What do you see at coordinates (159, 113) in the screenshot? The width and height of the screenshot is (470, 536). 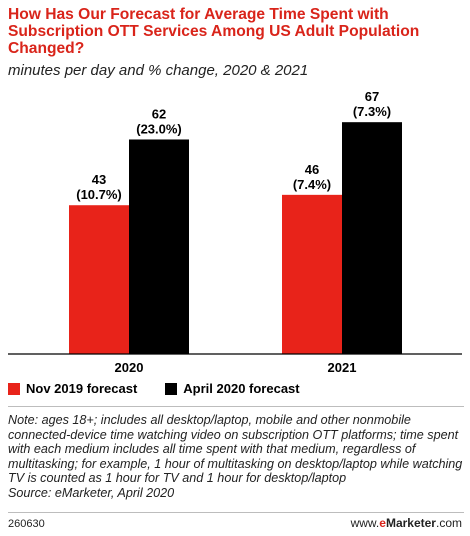 I see `data-label-value: 62` at bounding box center [159, 113].